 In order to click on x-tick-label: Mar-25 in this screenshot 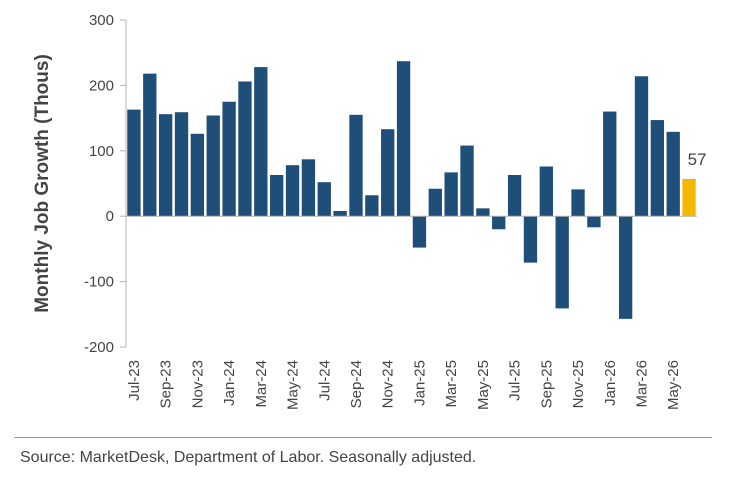, I will do `click(451, 384)`.